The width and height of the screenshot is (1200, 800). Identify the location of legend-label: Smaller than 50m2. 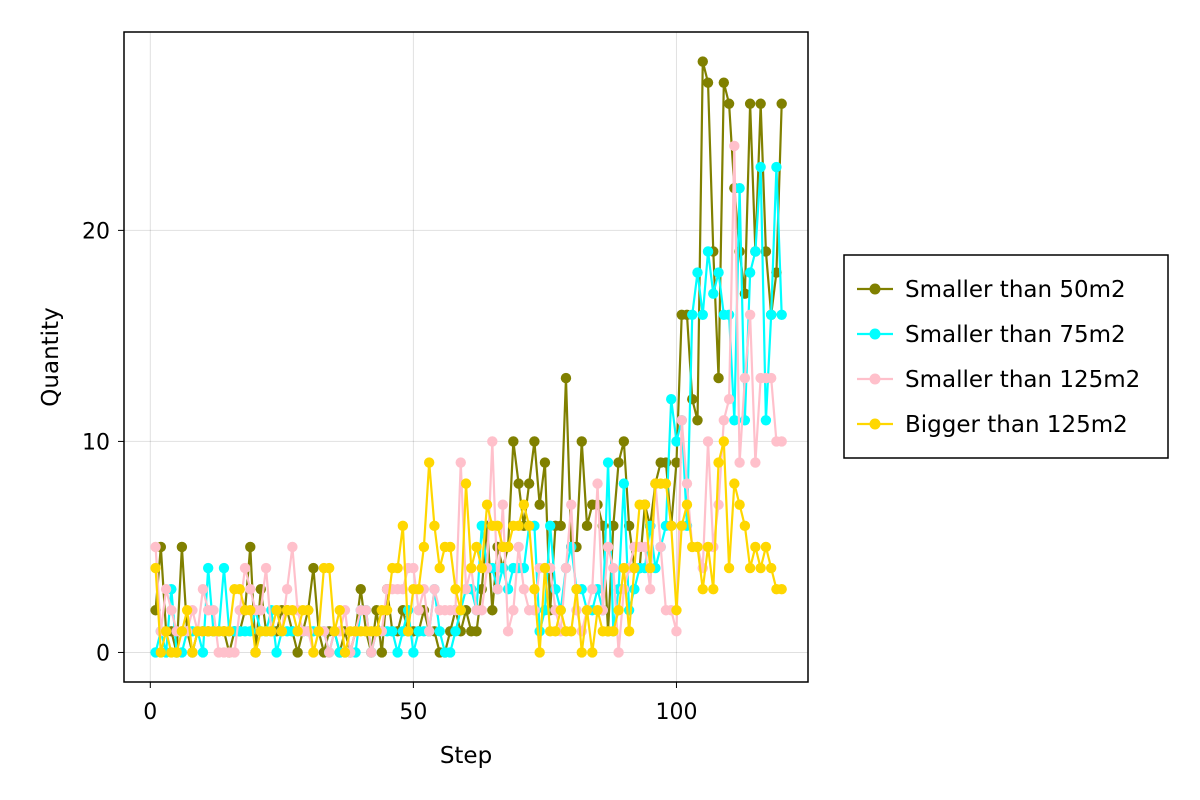
(1015, 290).